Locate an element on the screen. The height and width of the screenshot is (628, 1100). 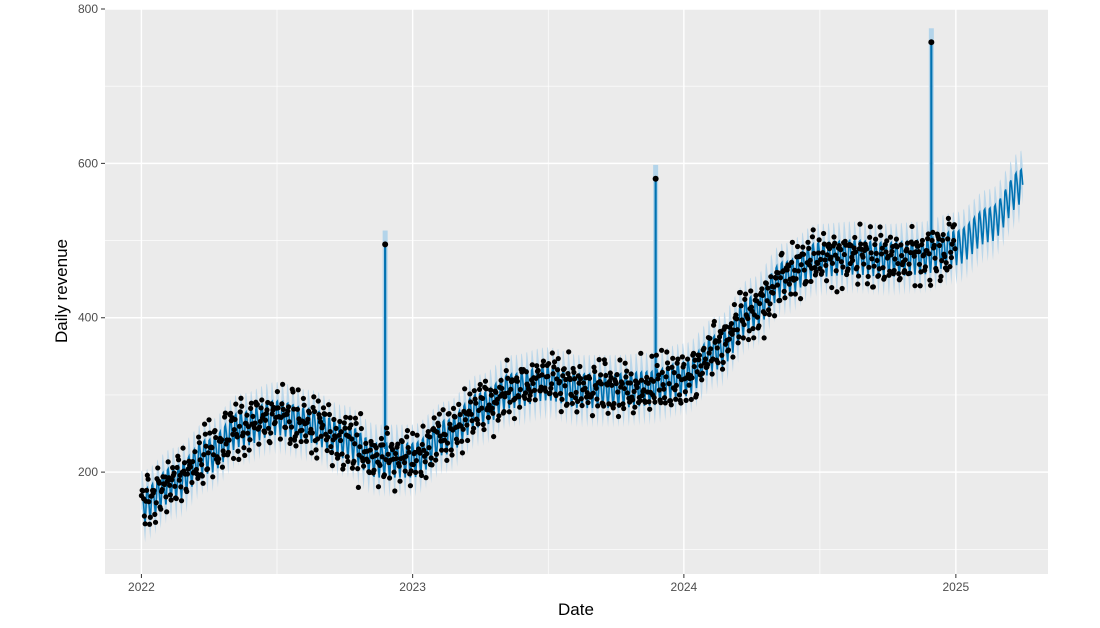
y-axis: 200 400 600 800 is located at coordinates (91, 240).